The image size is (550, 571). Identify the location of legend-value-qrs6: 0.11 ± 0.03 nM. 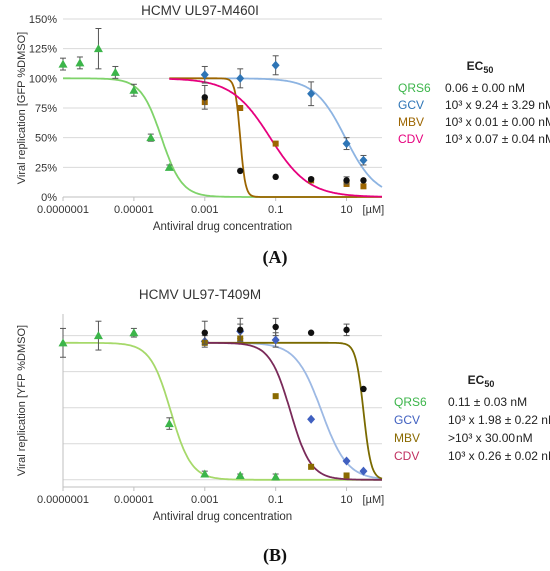
(487, 402).